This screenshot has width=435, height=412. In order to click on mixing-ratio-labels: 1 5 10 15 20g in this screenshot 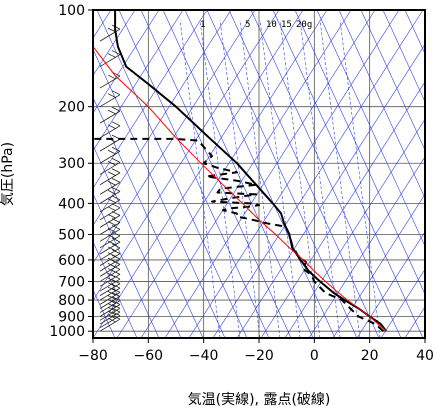, I will do `click(256, 25)`.